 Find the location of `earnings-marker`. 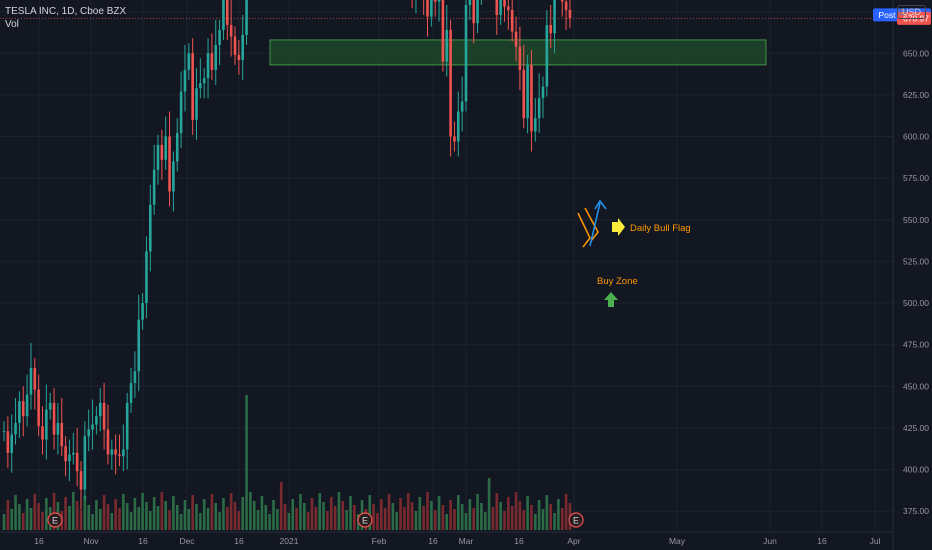

earnings-marker is located at coordinates (55, 520).